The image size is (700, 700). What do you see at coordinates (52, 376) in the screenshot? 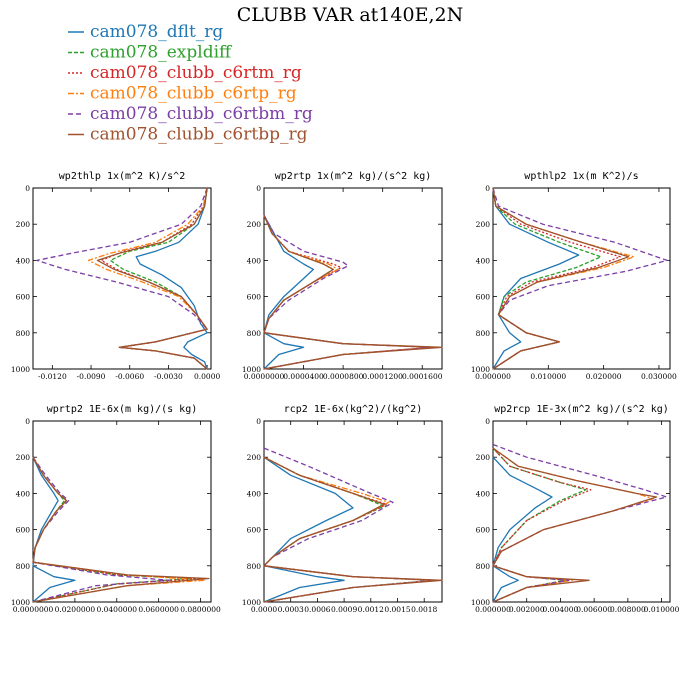
I see `x-tick-label: -0.0120` at bounding box center [52, 376].